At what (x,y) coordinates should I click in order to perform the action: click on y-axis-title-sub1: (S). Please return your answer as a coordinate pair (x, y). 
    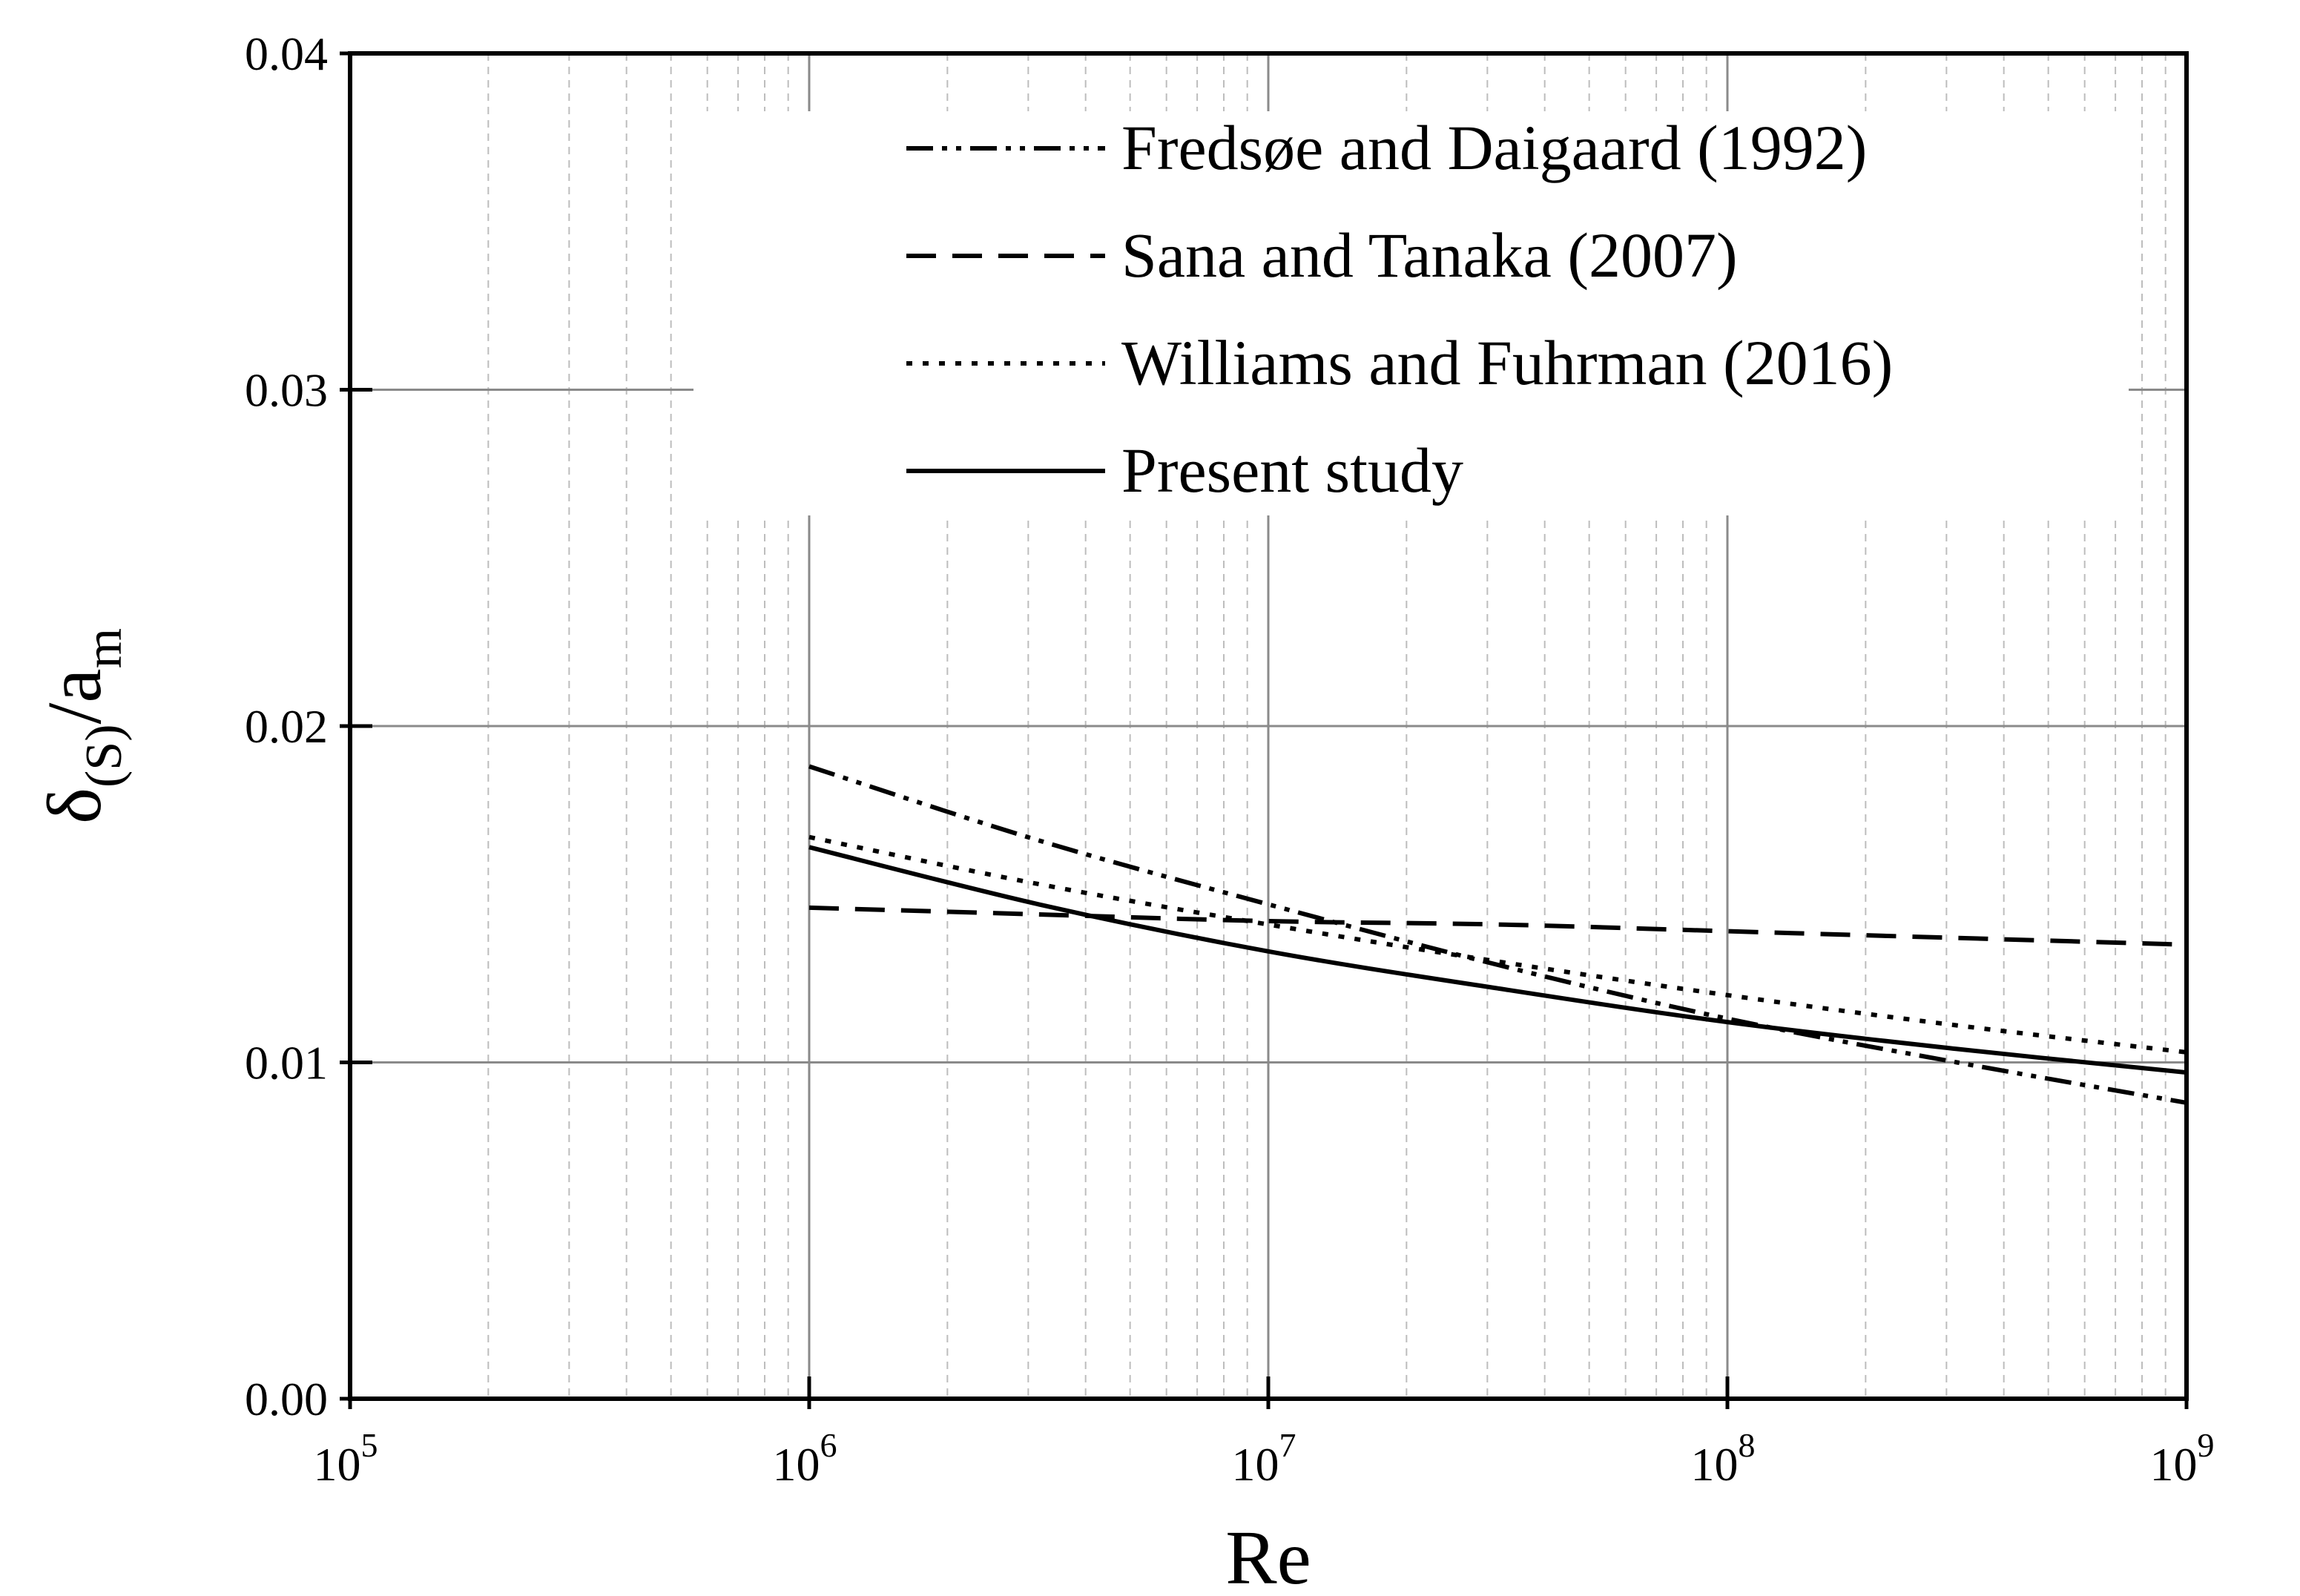
    Looking at the image, I should click on (104, 756).